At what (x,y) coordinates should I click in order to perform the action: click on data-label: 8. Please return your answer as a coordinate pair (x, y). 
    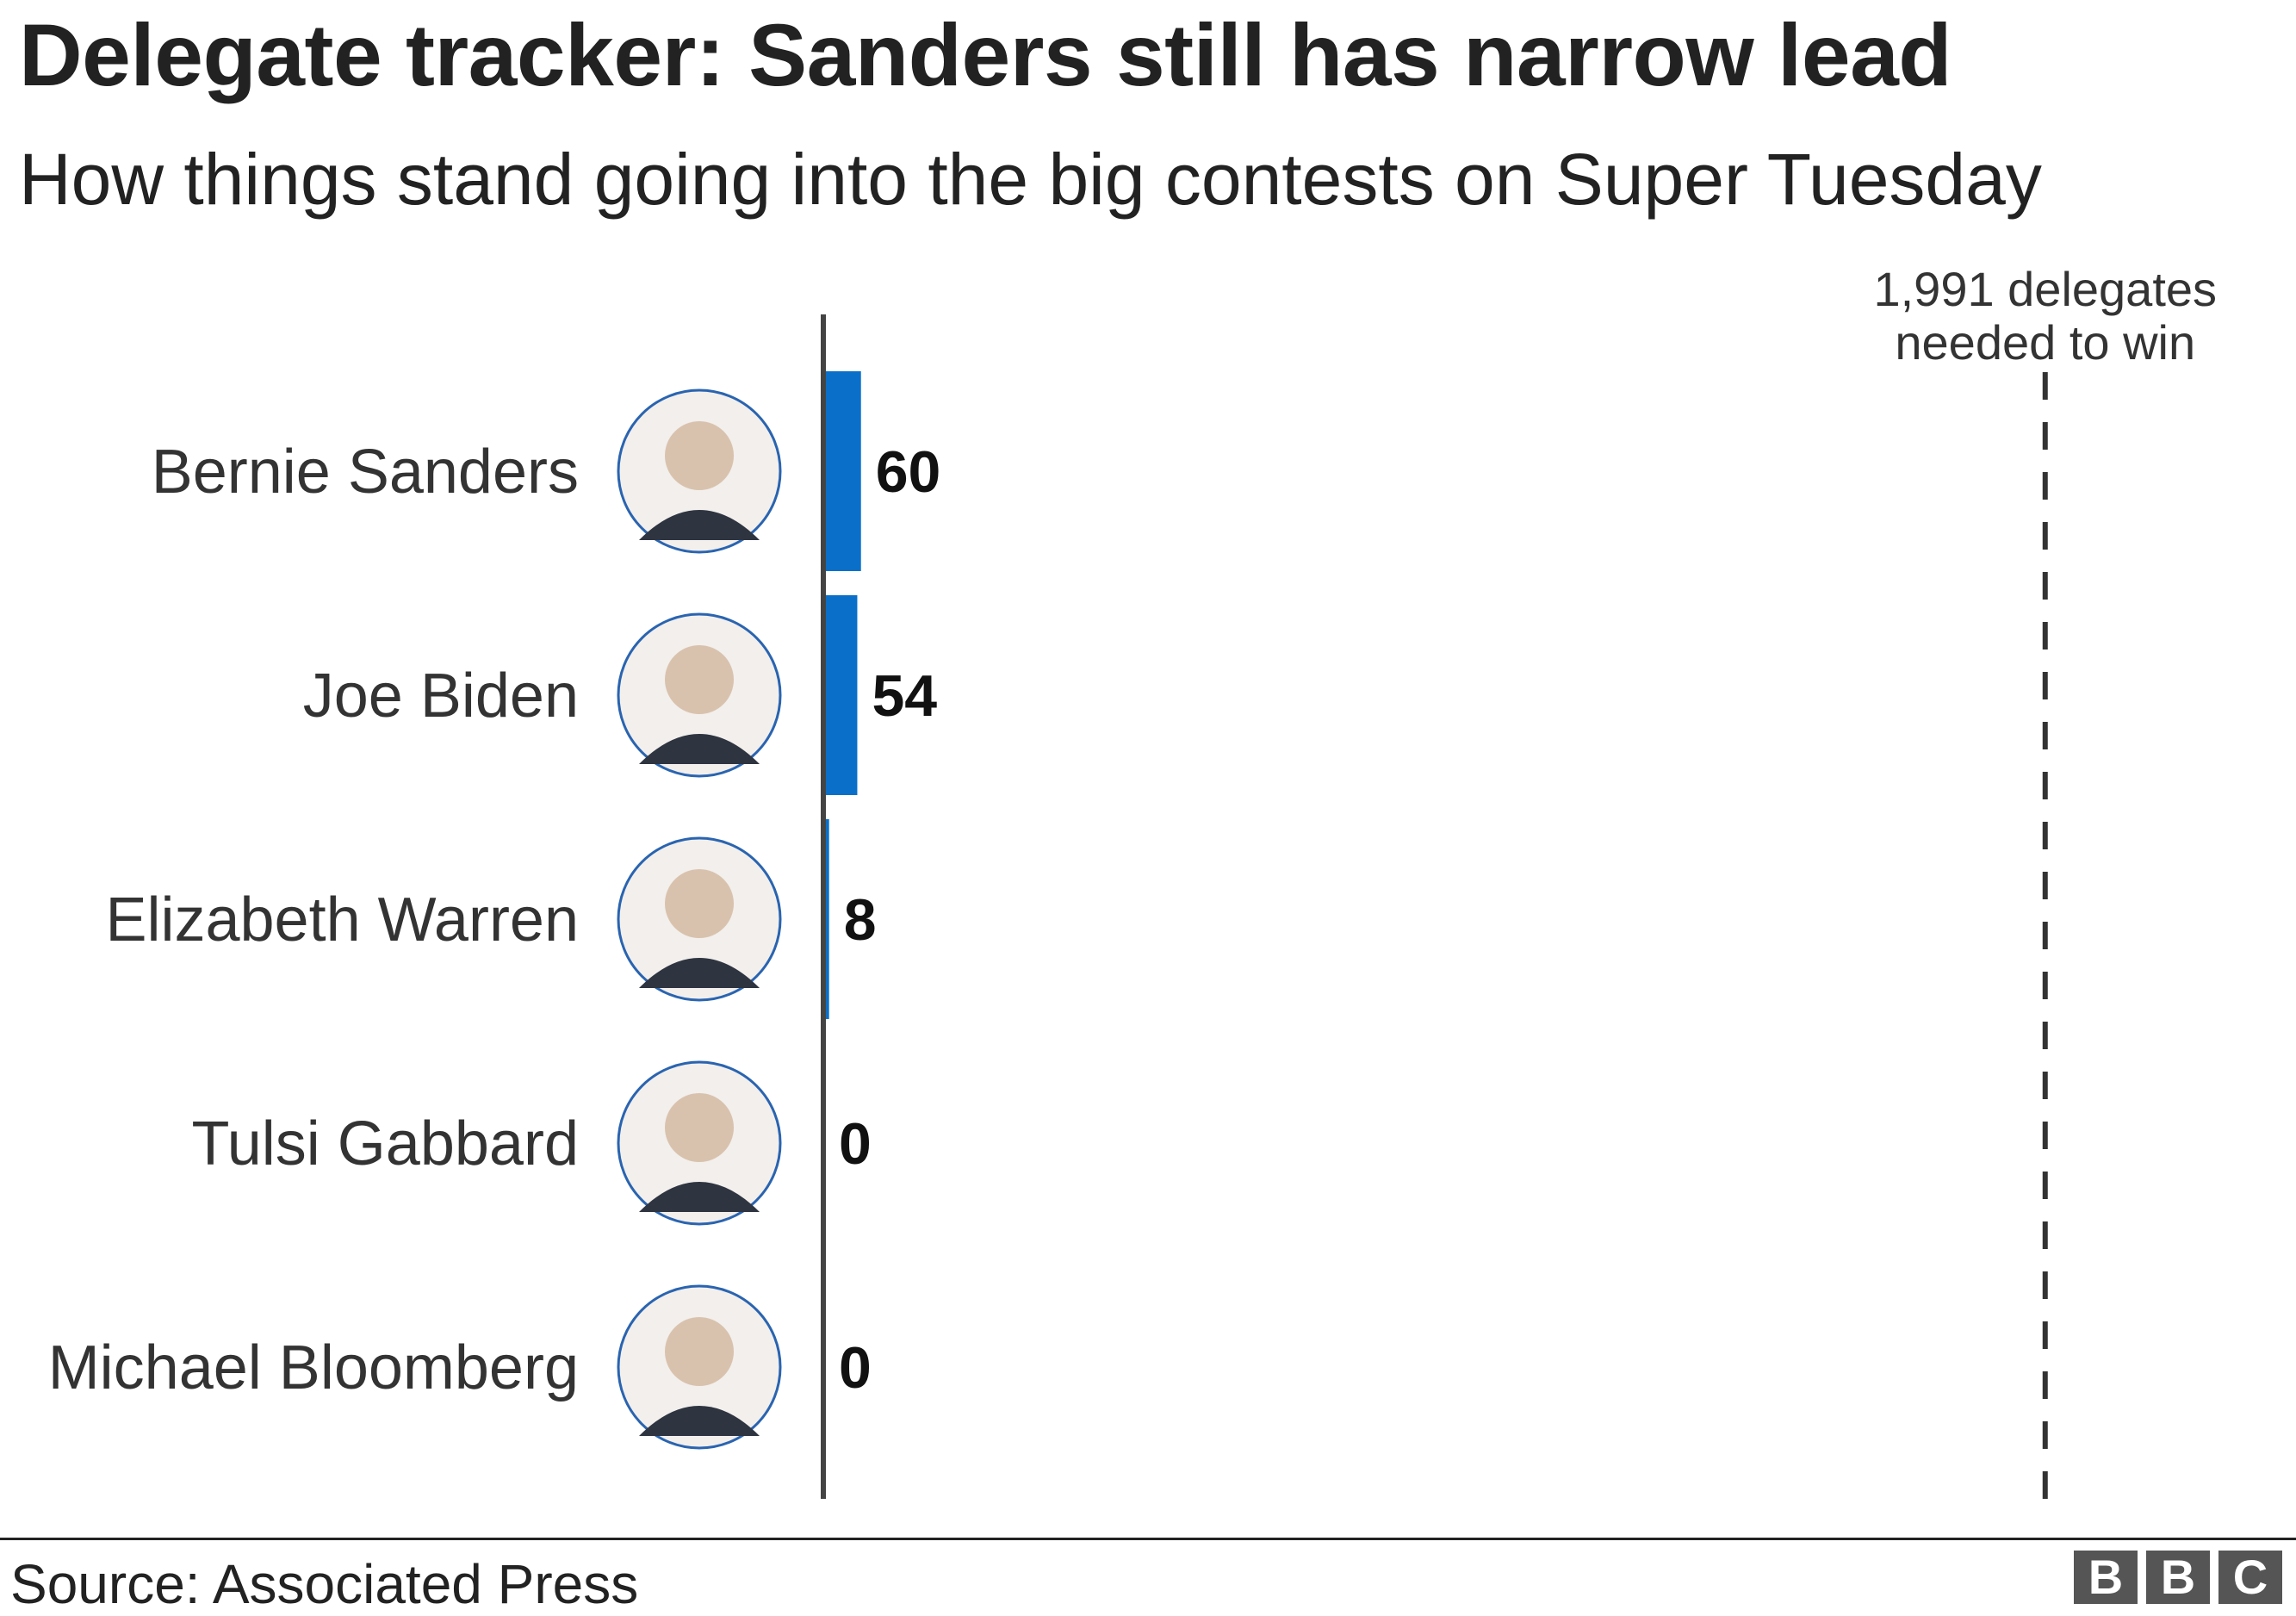
    Looking at the image, I should click on (860, 920).